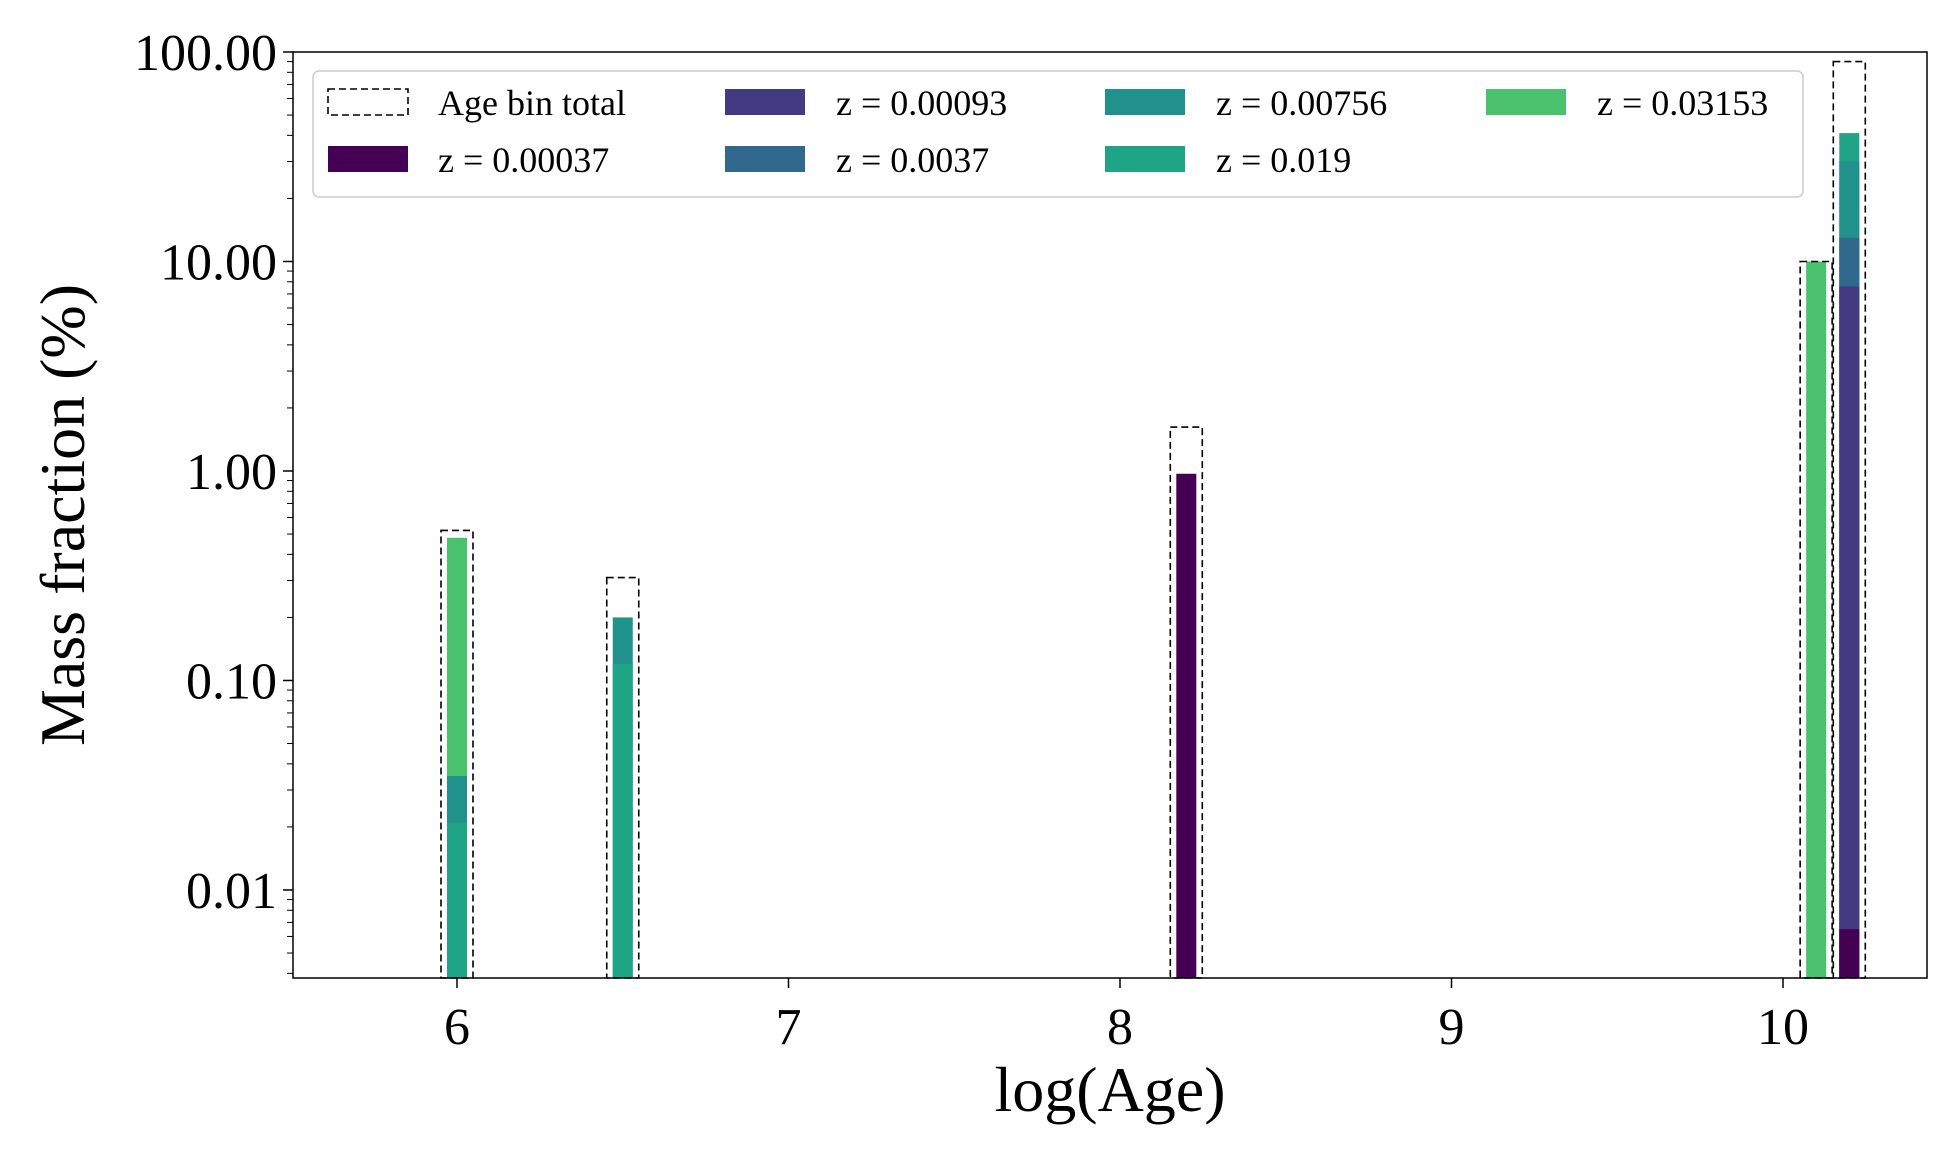  What do you see at coordinates (921, 103) in the screenshot?
I see `legend-label-1: z = 0.00093` at bounding box center [921, 103].